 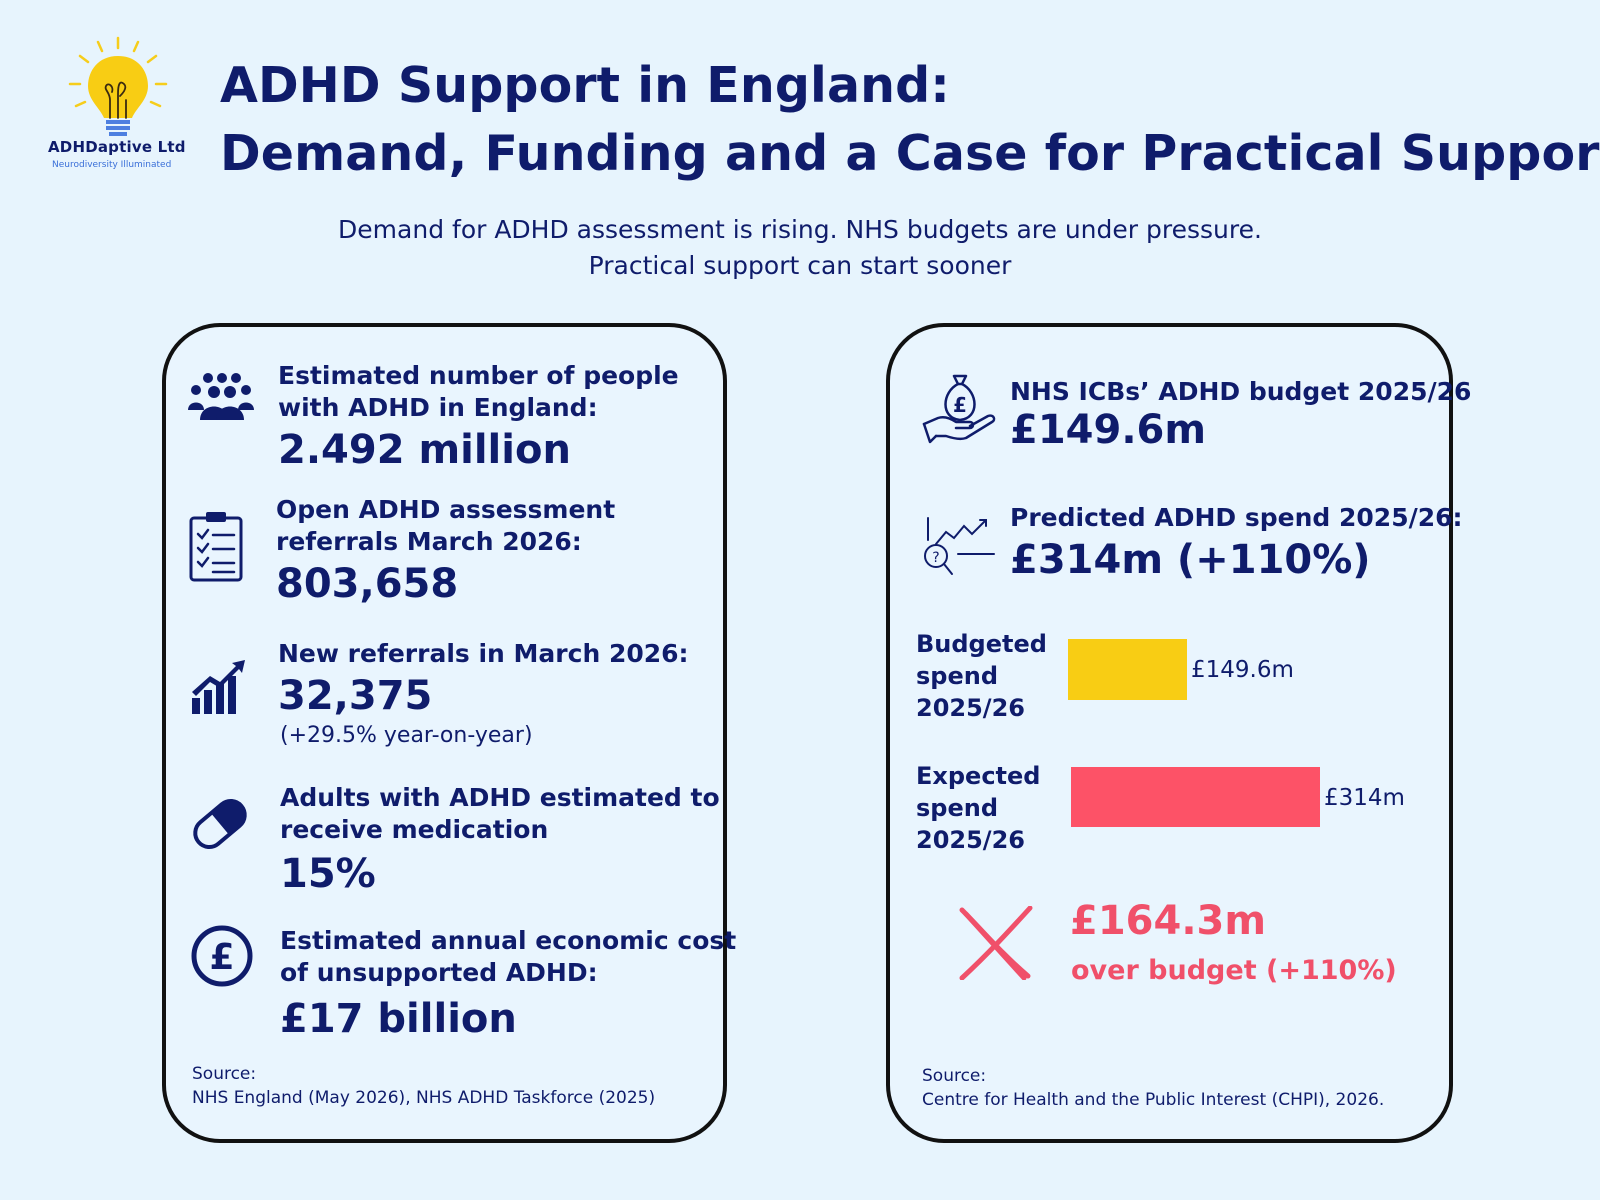 I want to click on bar-label-expected-line3: 2025/26, so click(x=970, y=840).